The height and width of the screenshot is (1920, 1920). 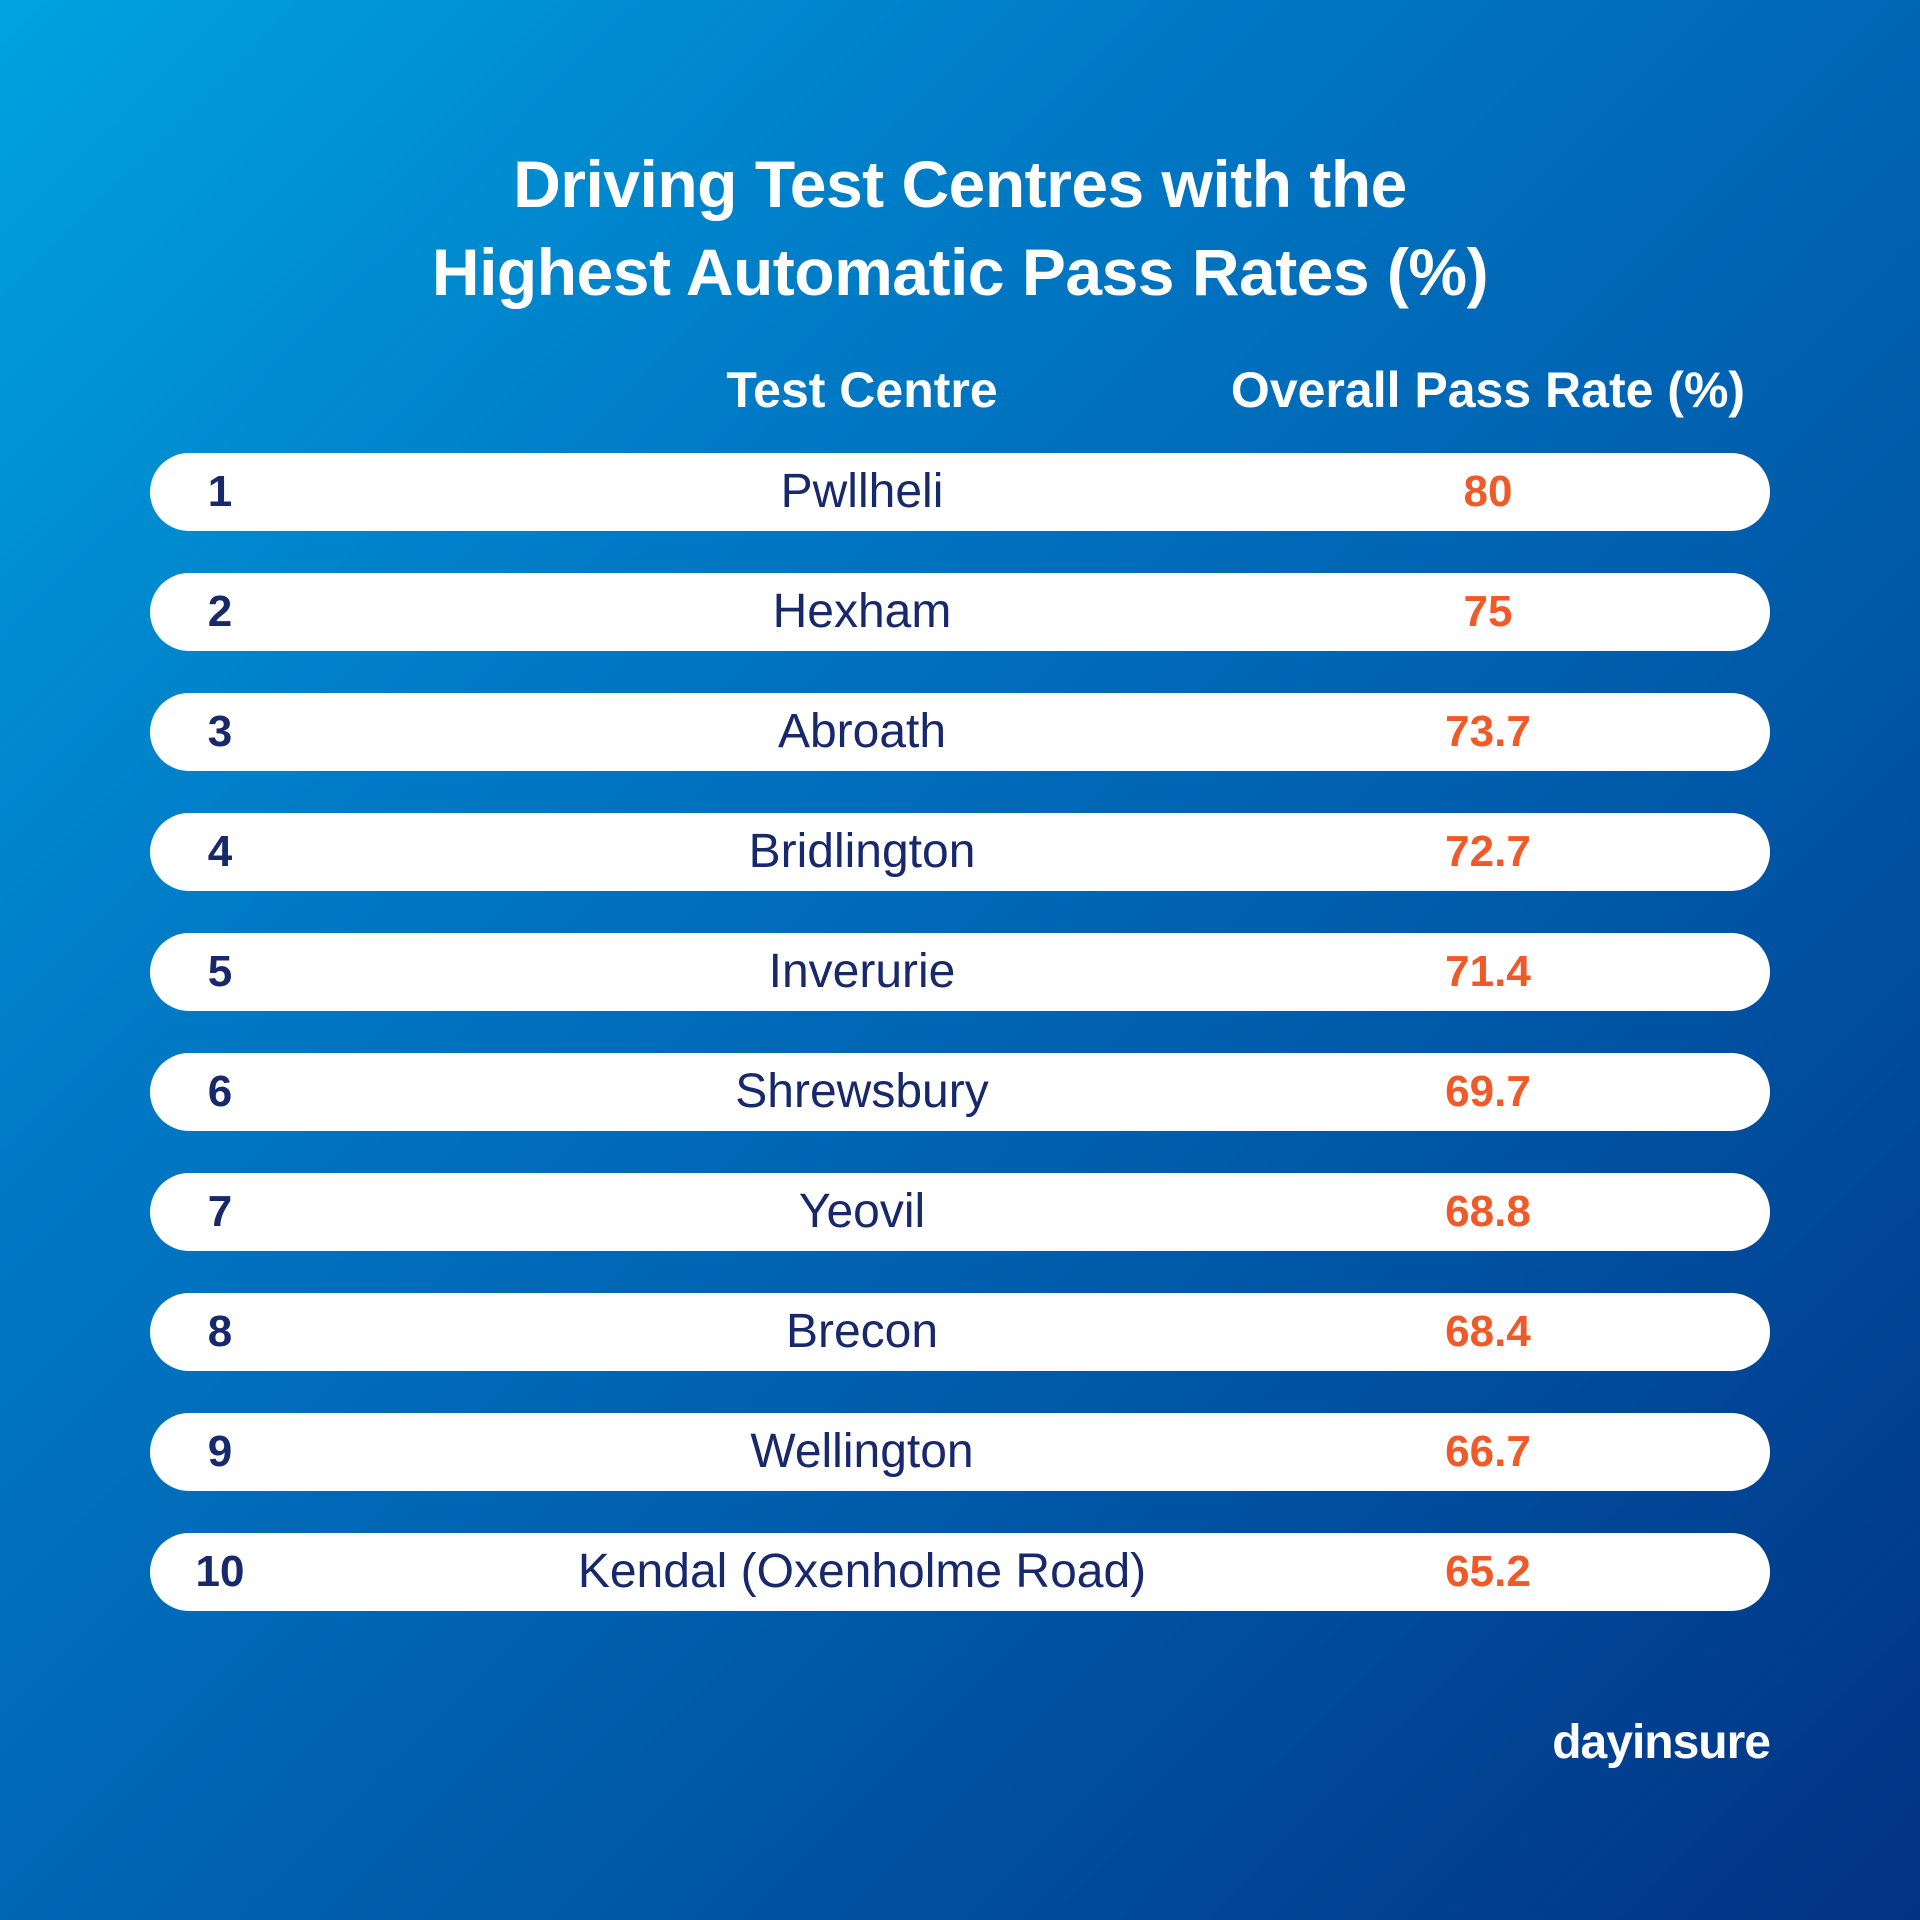 What do you see at coordinates (960, 184) in the screenshot?
I see `title-line-1: Driving Test Centres with the` at bounding box center [960, 184].